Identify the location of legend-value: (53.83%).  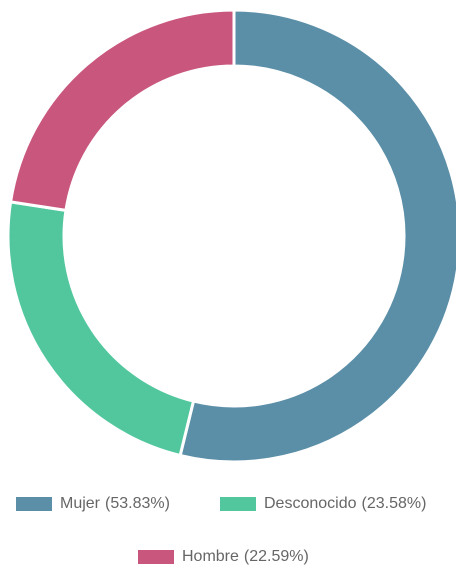
(137, 503).